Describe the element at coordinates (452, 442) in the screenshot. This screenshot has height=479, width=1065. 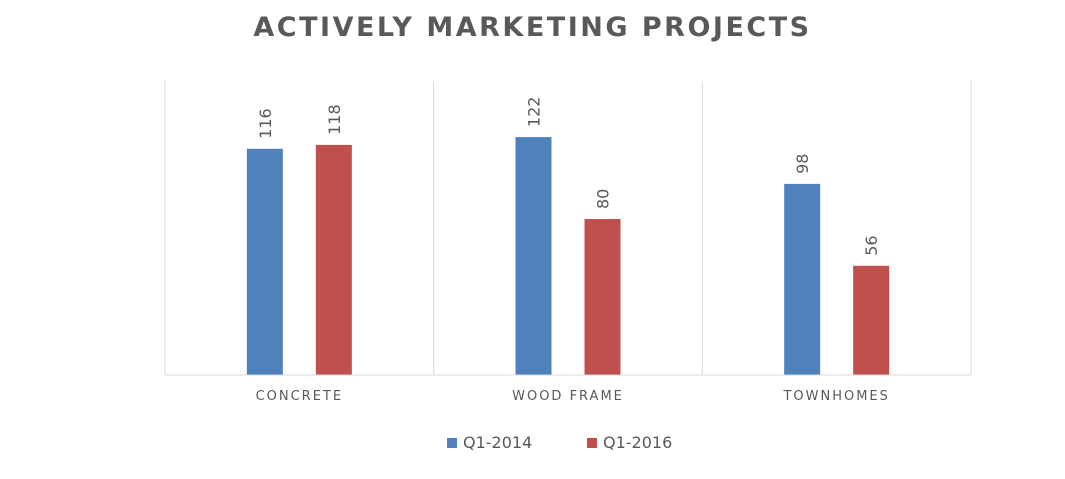
I see `legend-swatch-q1-2014` at that location.